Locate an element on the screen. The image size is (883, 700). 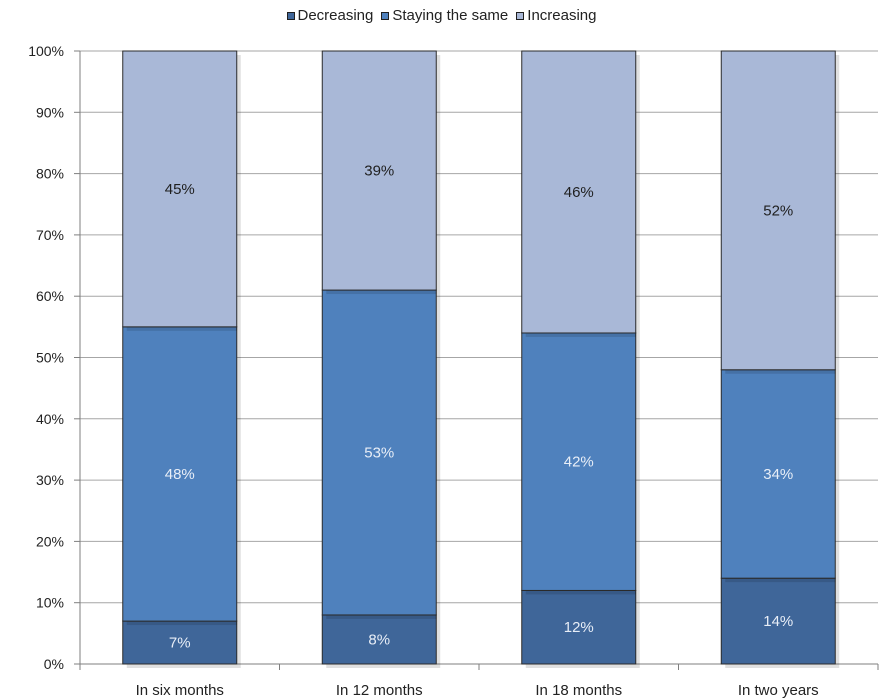
data-label-decreasing-in-six-months: 7% is located at coordinates (180, 643).